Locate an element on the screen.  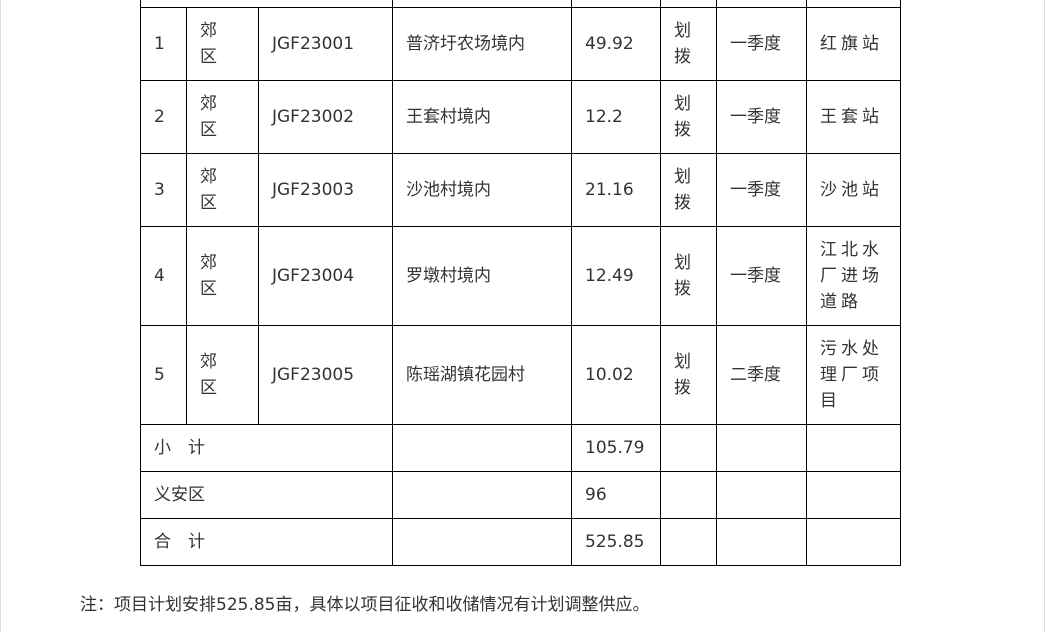
page-border-right is located at coordinates (1044, 316).